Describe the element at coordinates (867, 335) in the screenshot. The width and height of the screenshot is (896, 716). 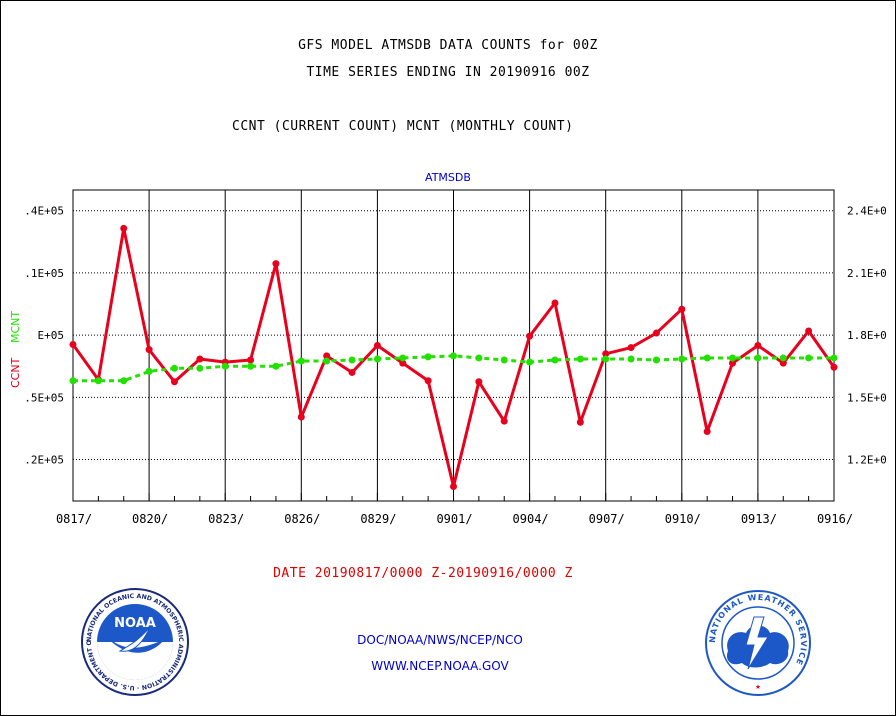
I see `y-right-tick-label: 1.8E+0` at that location.